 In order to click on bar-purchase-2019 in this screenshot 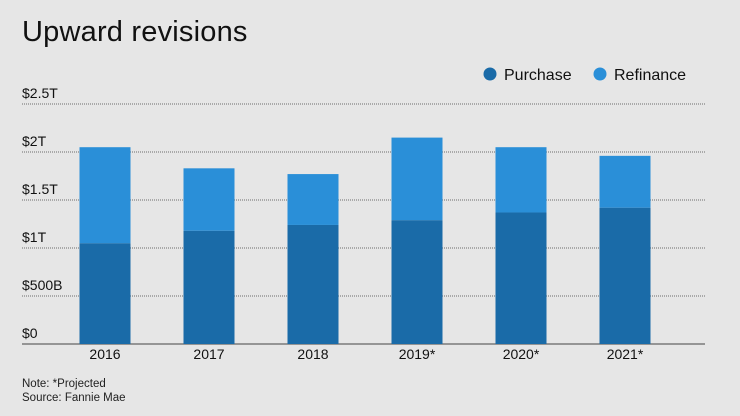, I will do `click(417, 282)`.